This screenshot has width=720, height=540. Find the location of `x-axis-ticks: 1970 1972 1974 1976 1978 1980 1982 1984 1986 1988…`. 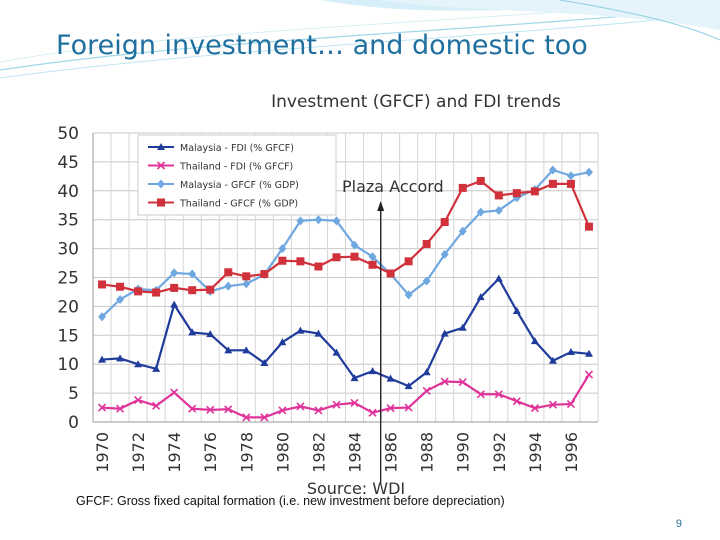

x-axis-ticks: 1970 1972 1974 1976 1978 1980 1982 1984 1986 1988… is located at coordinates (337, 452).